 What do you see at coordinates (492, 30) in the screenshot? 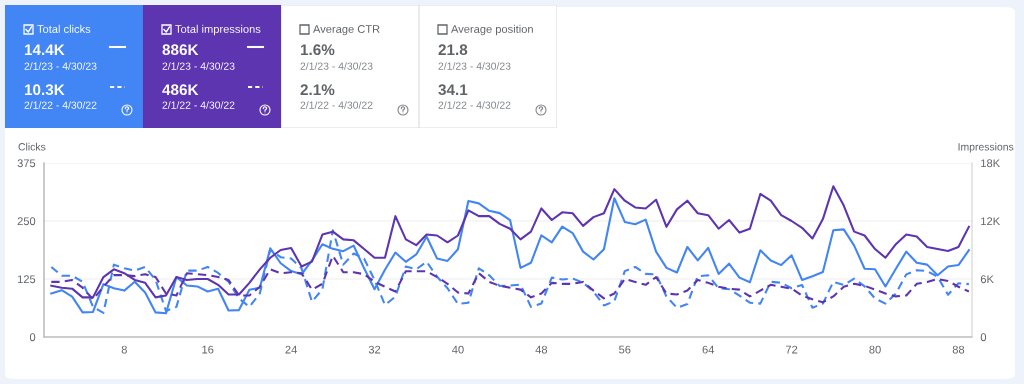
I see `text: Average position` at bounding box center [492, 30].